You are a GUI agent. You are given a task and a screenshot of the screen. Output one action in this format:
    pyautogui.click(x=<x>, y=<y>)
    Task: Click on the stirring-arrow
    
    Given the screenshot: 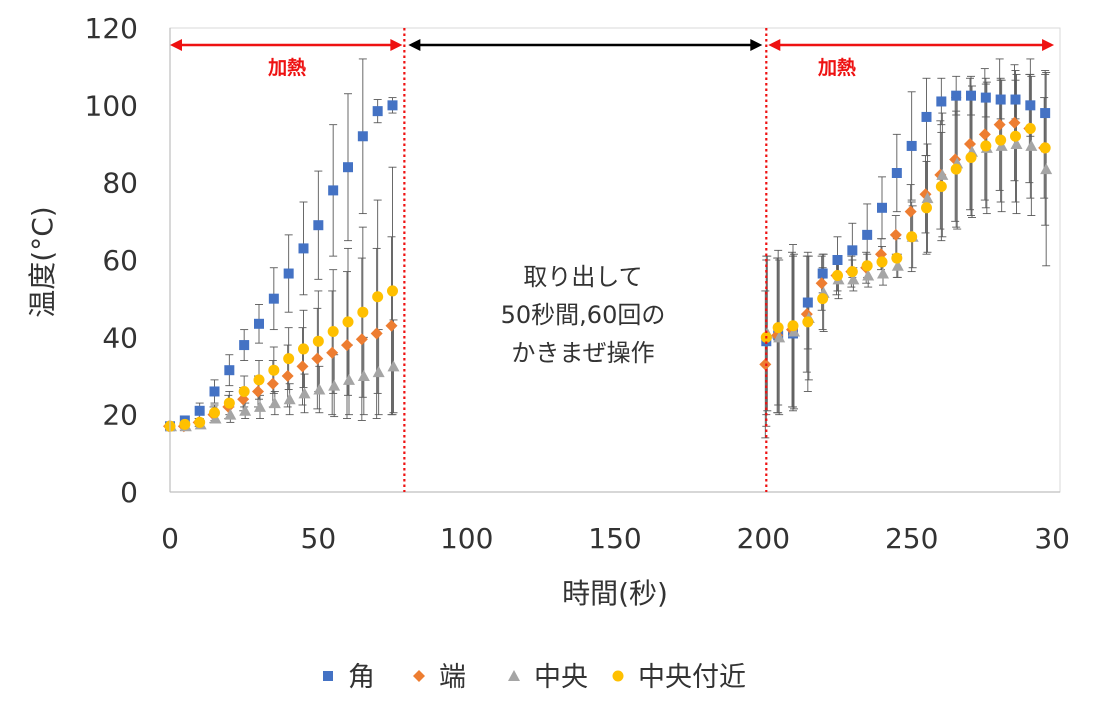 What is the action you would take?
    pyautogui.click(x=585, y=45)
    